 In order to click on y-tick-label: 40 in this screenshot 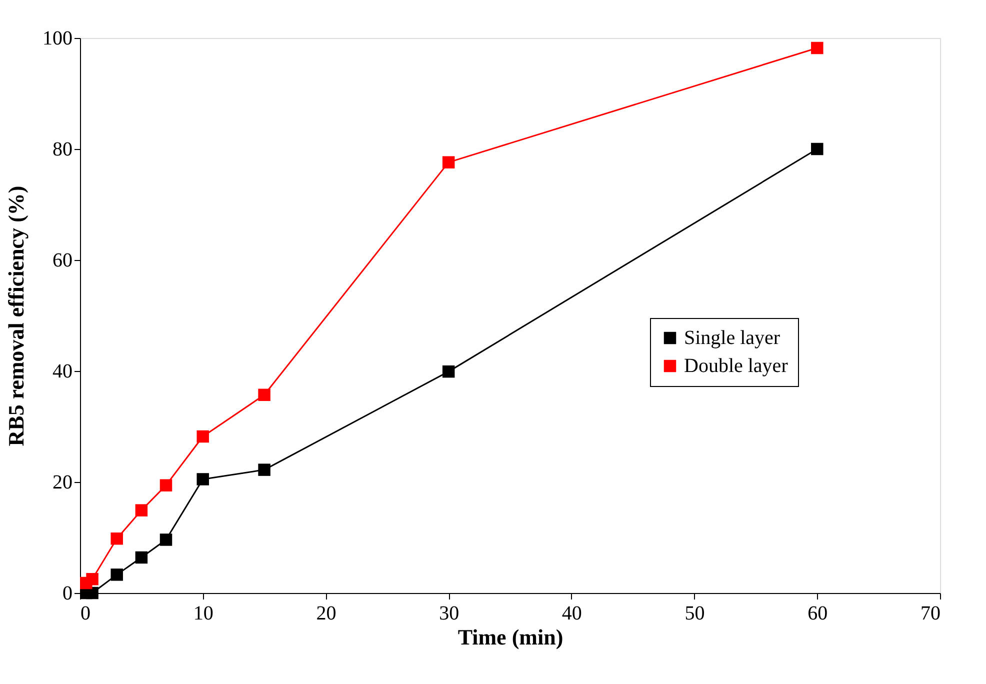, I will do `click(62, 371)`.